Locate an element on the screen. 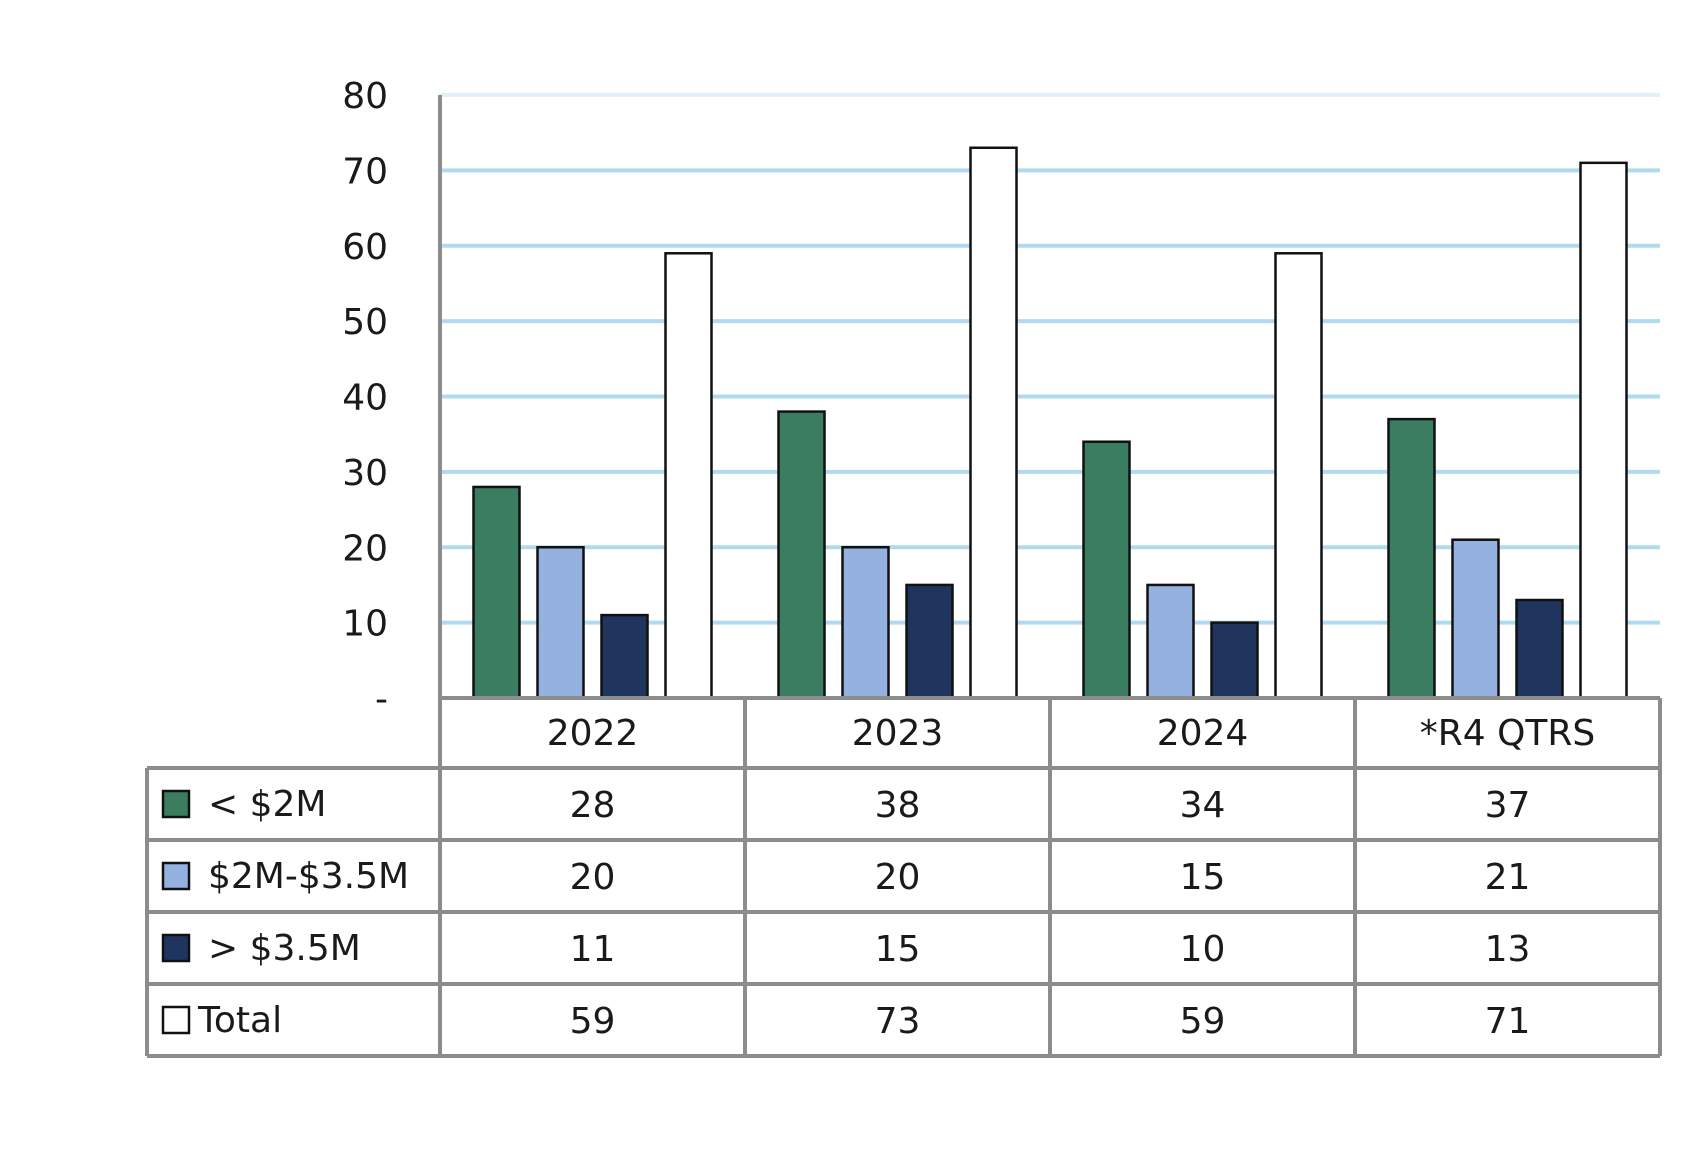 The width and height of the screenshot is (1700, 1155). category-label: 2023 is located at coordinates (898, 733).